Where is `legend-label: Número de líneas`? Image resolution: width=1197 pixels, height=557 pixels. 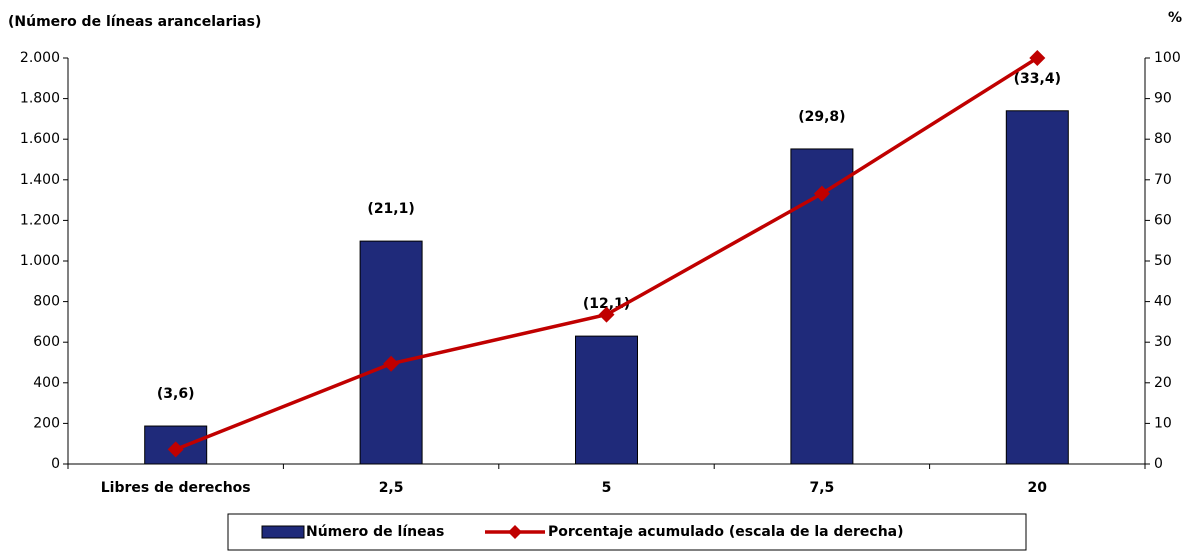
legend-label: Número de líneas is located at coordinates (375, 532).